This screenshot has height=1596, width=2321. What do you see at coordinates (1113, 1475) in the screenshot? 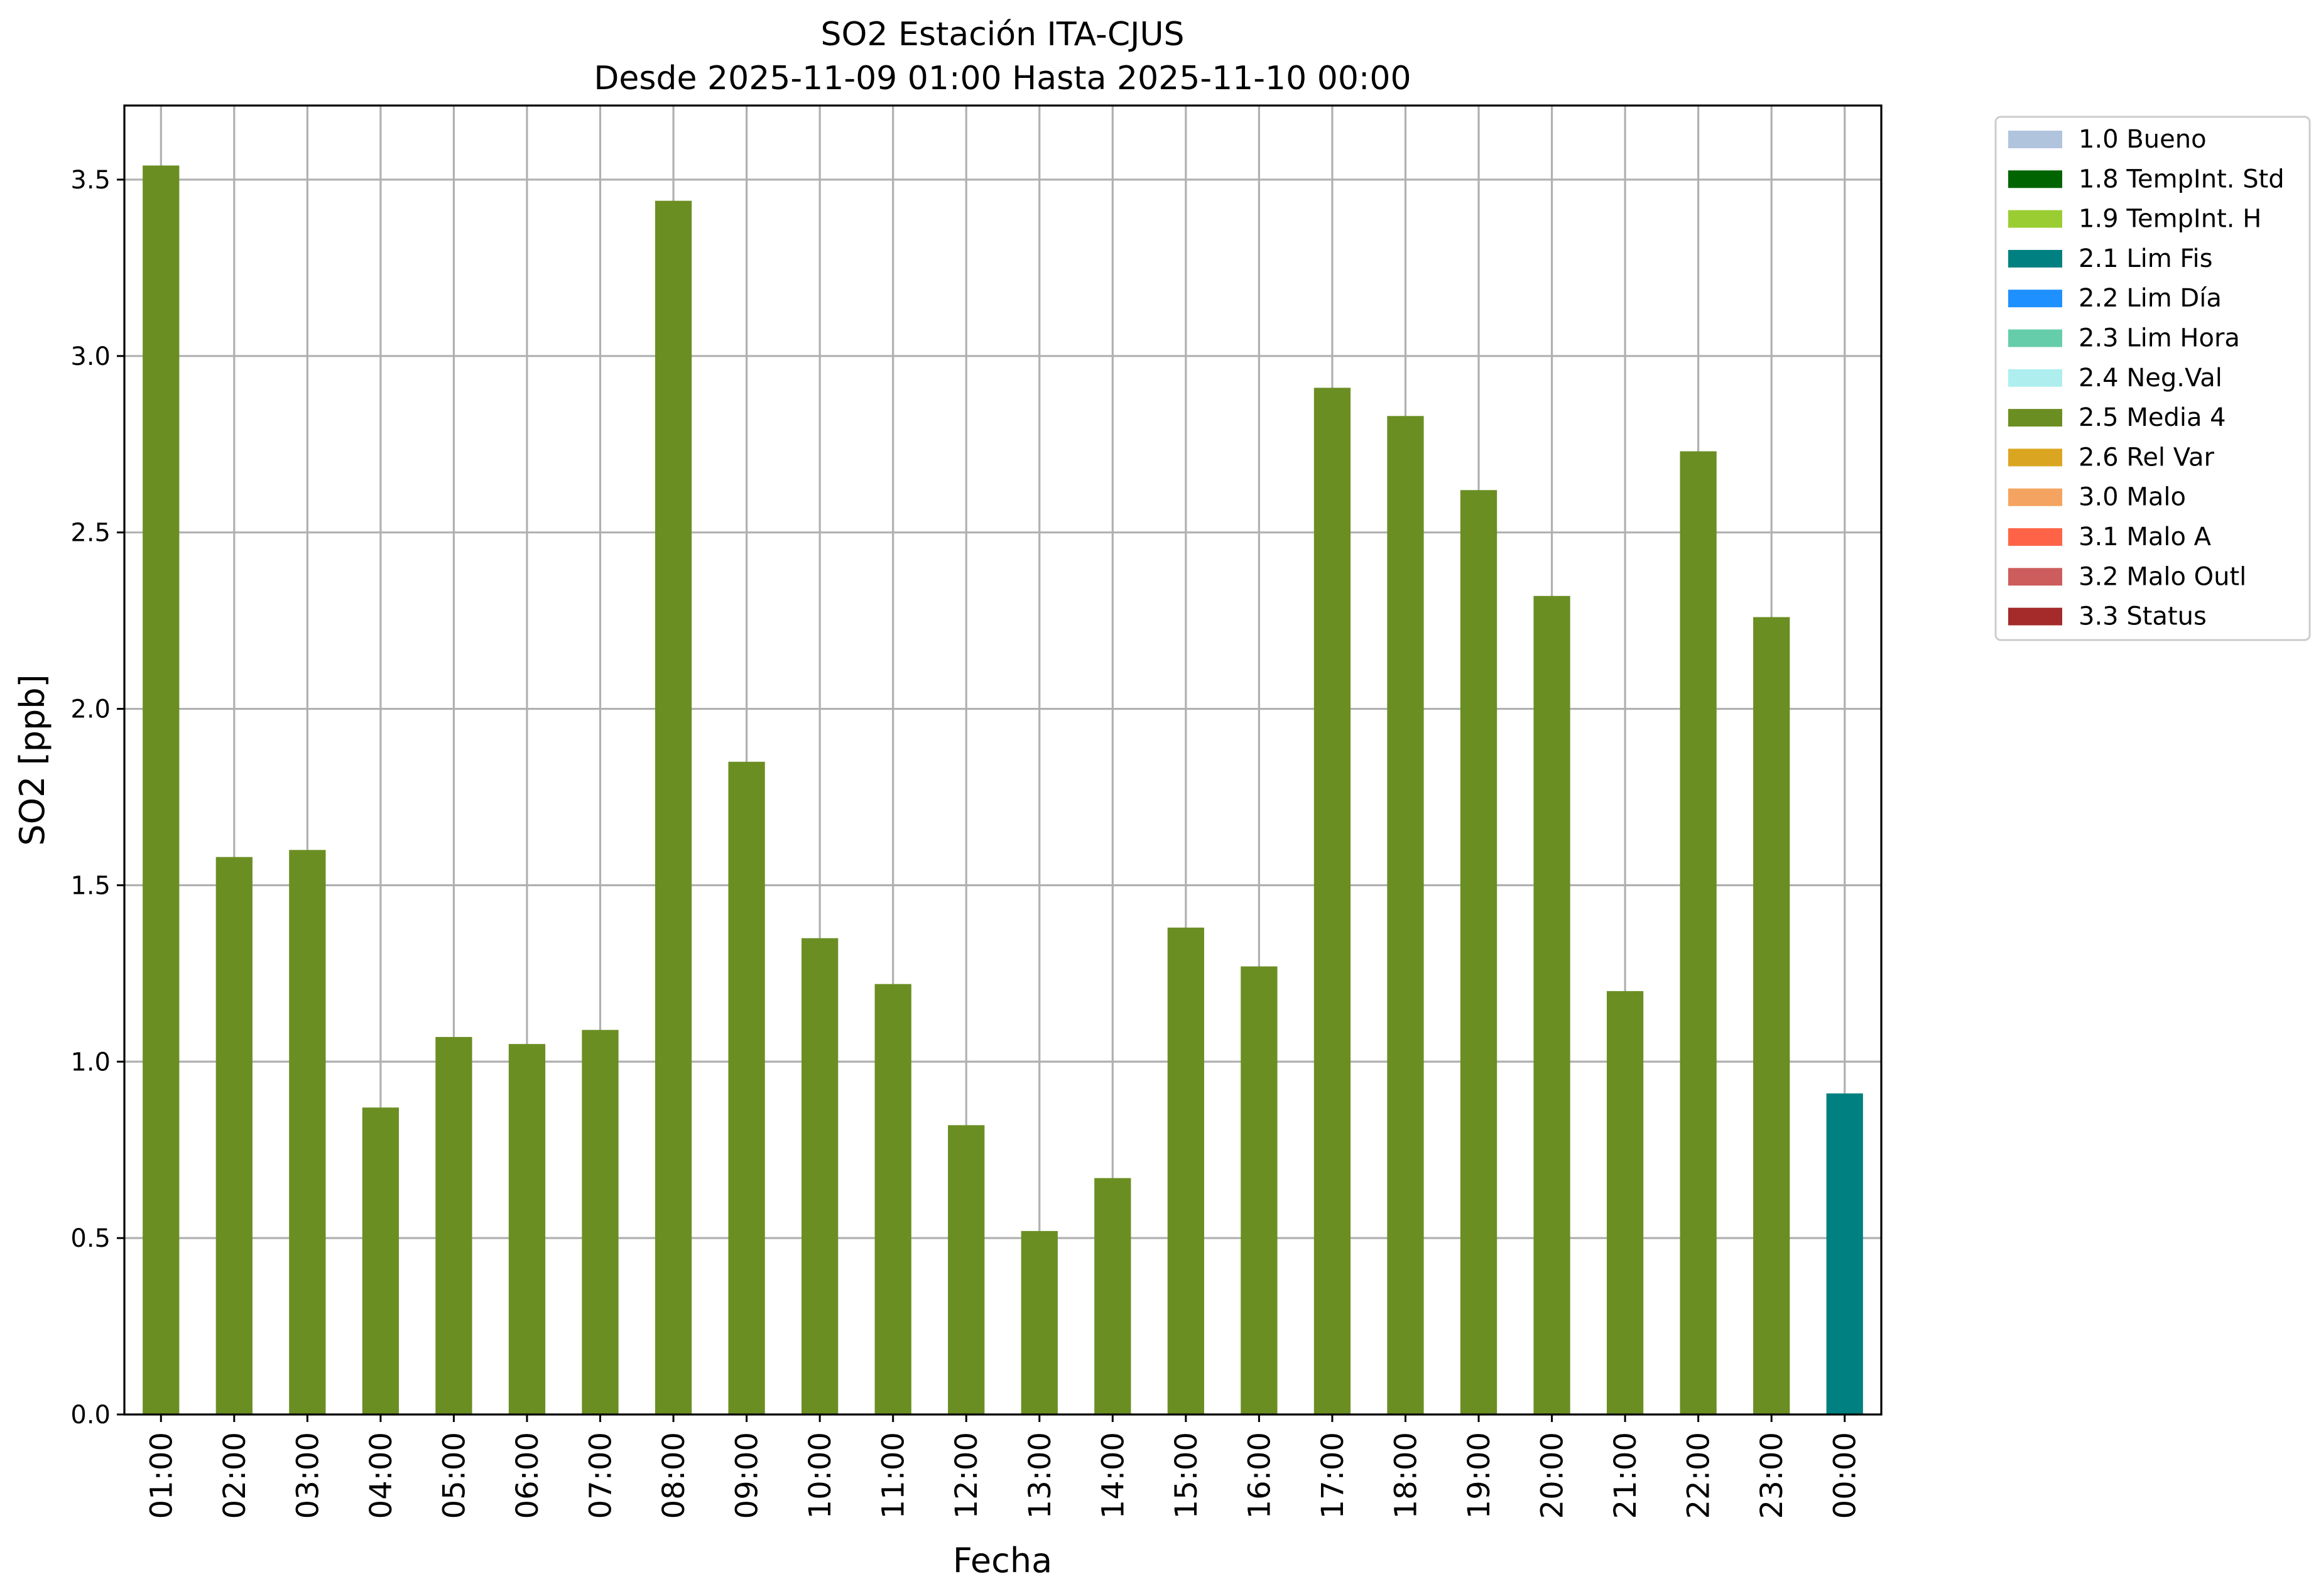
I see `x-tick-label: 14:00` at bounding box center [1113, 1475].